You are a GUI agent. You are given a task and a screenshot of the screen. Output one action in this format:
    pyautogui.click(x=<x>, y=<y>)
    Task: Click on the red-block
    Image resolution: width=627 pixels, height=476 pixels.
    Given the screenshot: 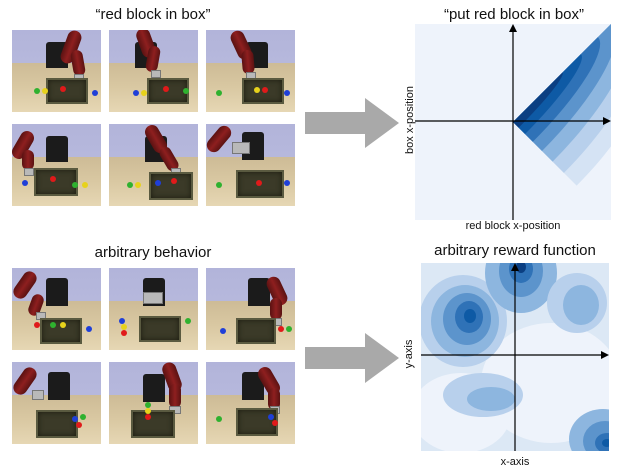 What is the action you would take?
    pyautogui.click(x=63, y=89)
    